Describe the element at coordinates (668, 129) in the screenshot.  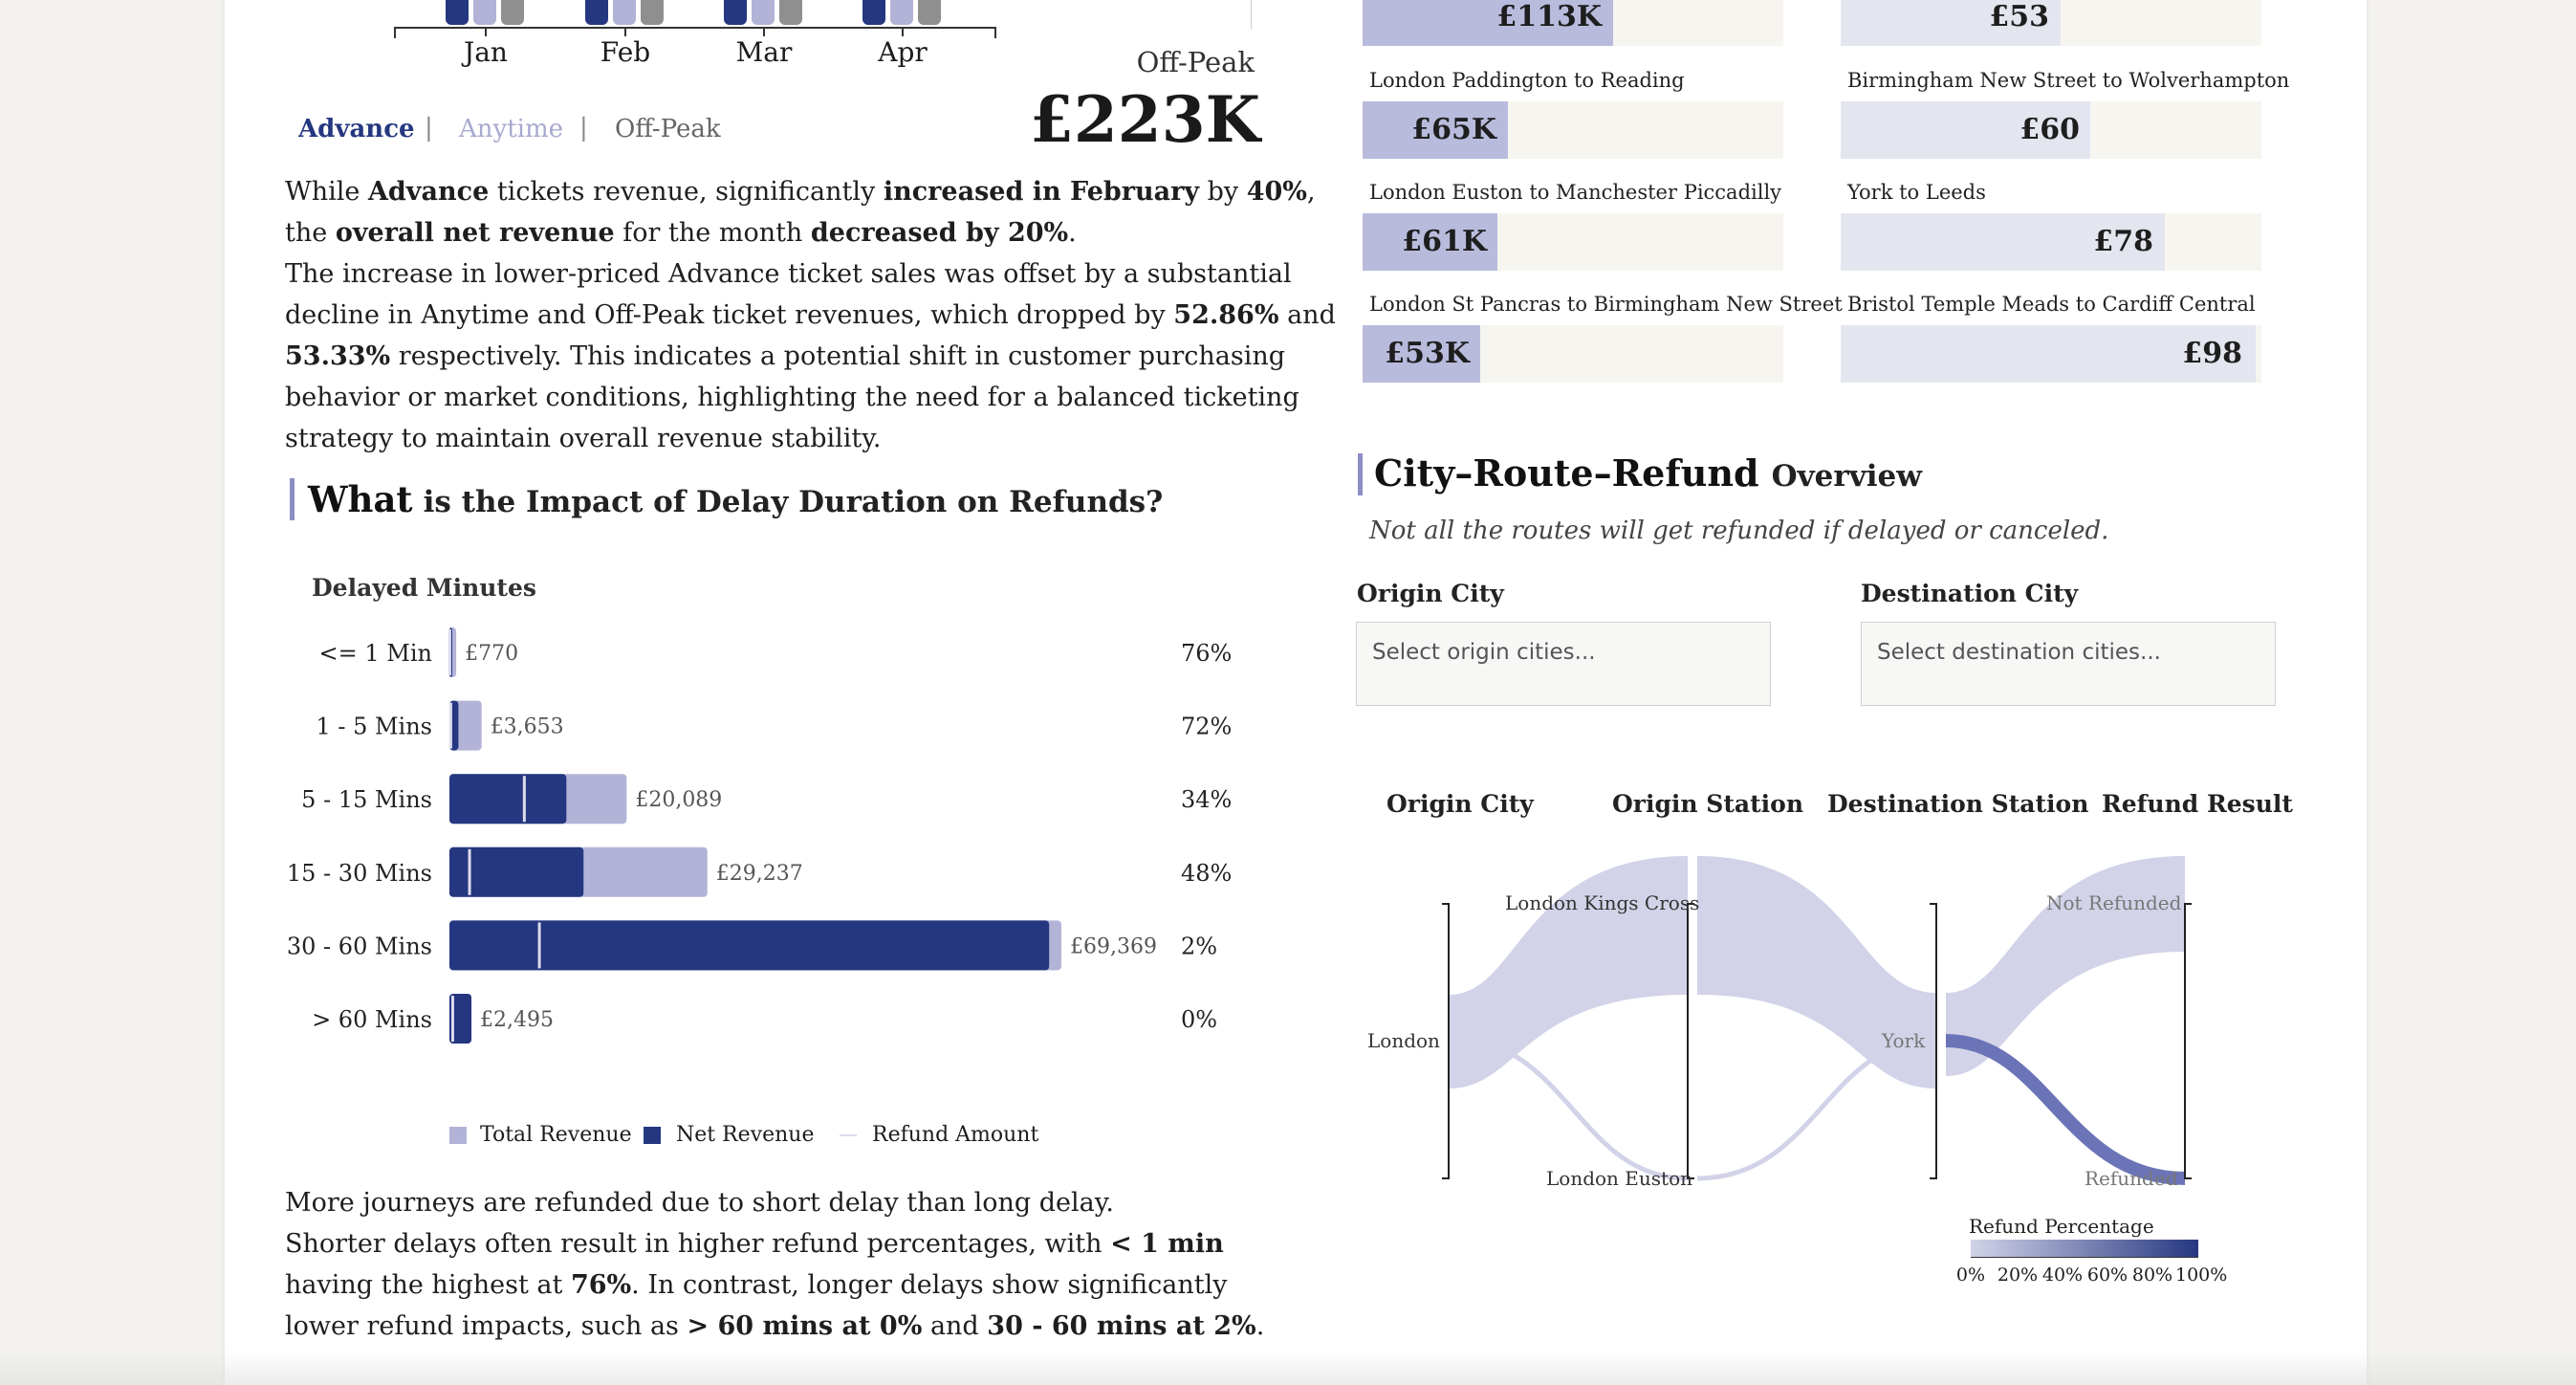
I see `tab-offpeak: Off-Peak` at that location.